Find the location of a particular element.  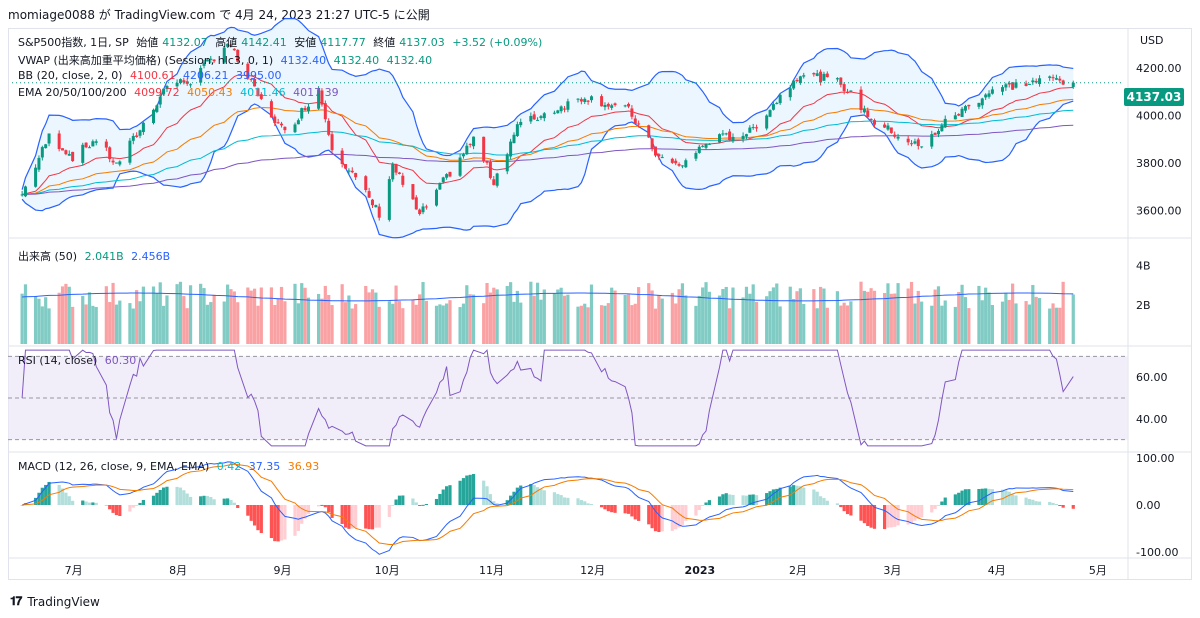

rsi-value: 60.30 is located at coordinates (120, 360).